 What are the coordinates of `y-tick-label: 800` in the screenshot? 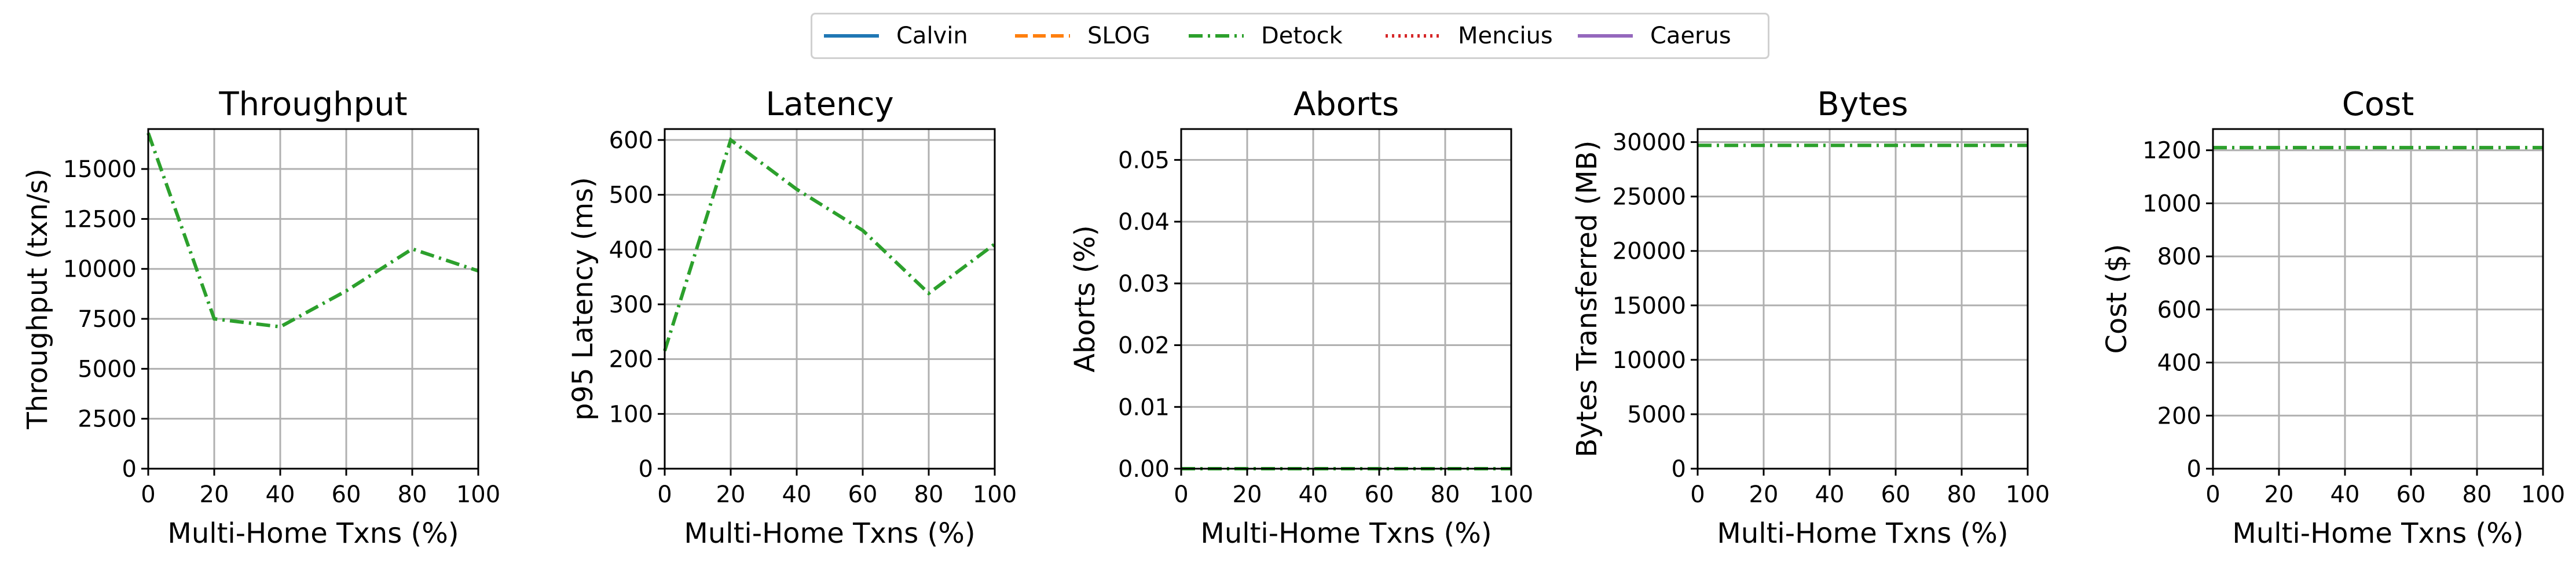 It's located at (2179, 257).